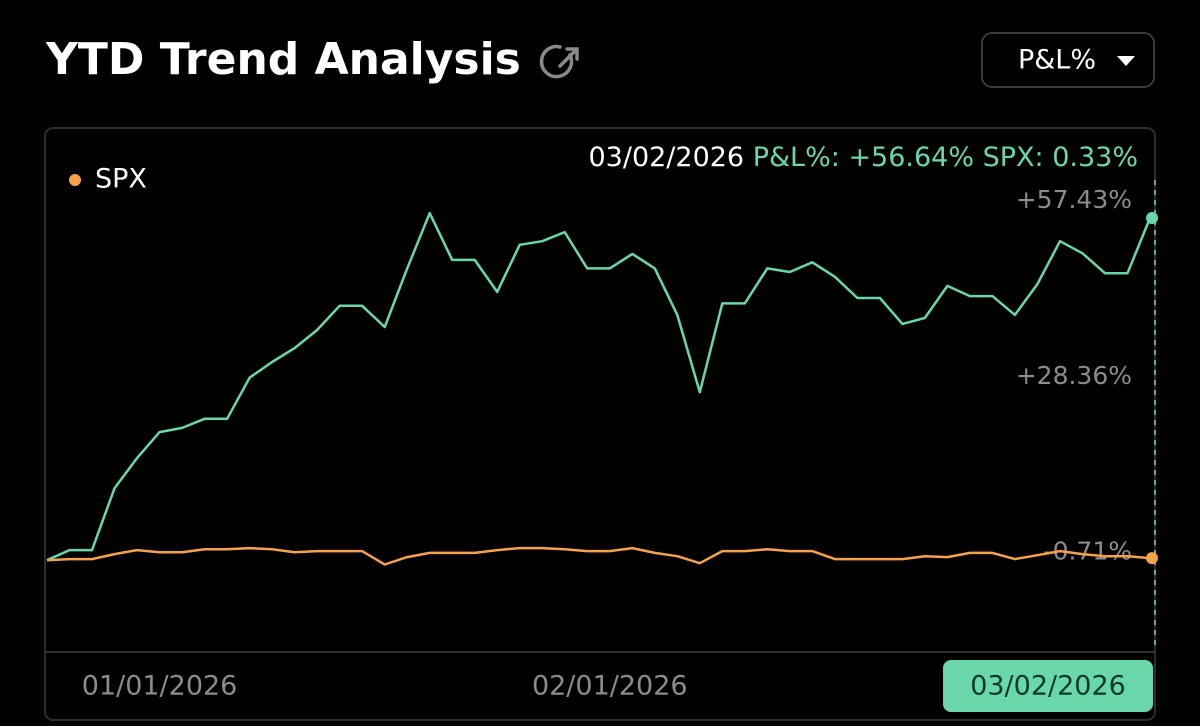 This screenshot has width=1200, height=726. What do you see at coordinates (1057, 60) in the screenshot?
I see `dropdown-label: P&L%` at bounding box center [1057, 60].